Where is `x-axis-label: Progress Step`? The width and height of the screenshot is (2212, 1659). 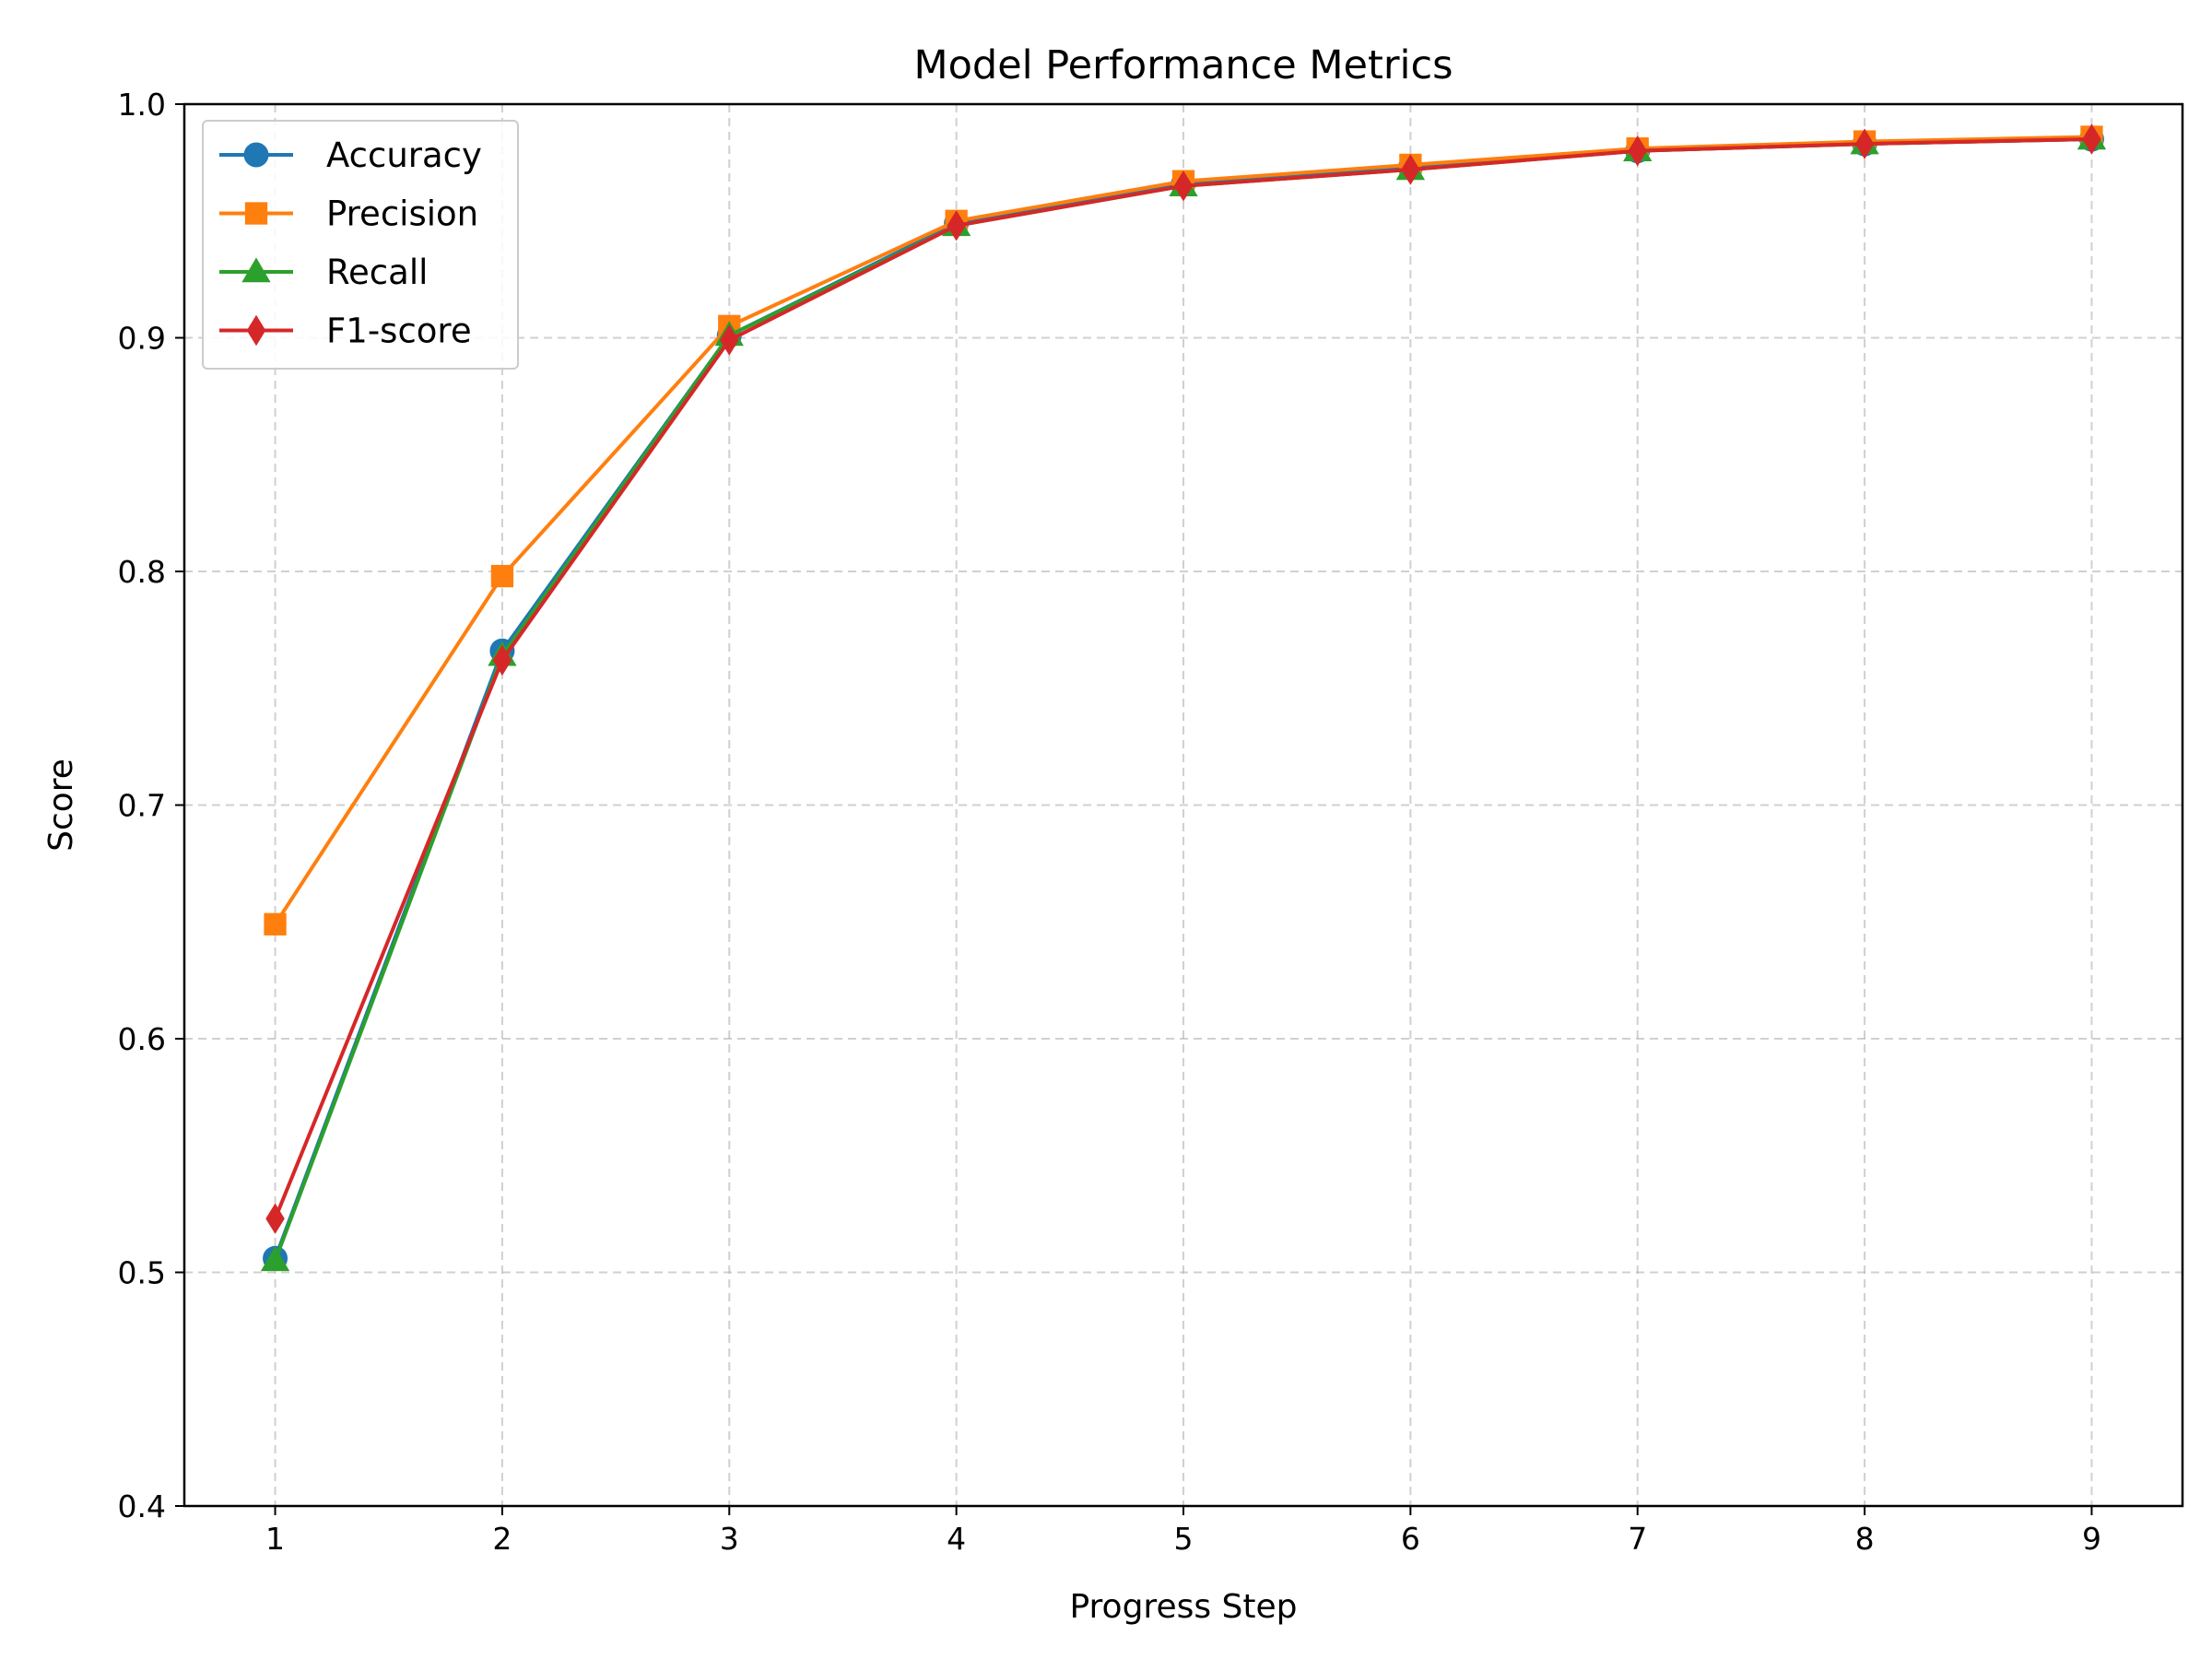
x-axis-label: Progress Step is located at coordinates (1183, 1607).